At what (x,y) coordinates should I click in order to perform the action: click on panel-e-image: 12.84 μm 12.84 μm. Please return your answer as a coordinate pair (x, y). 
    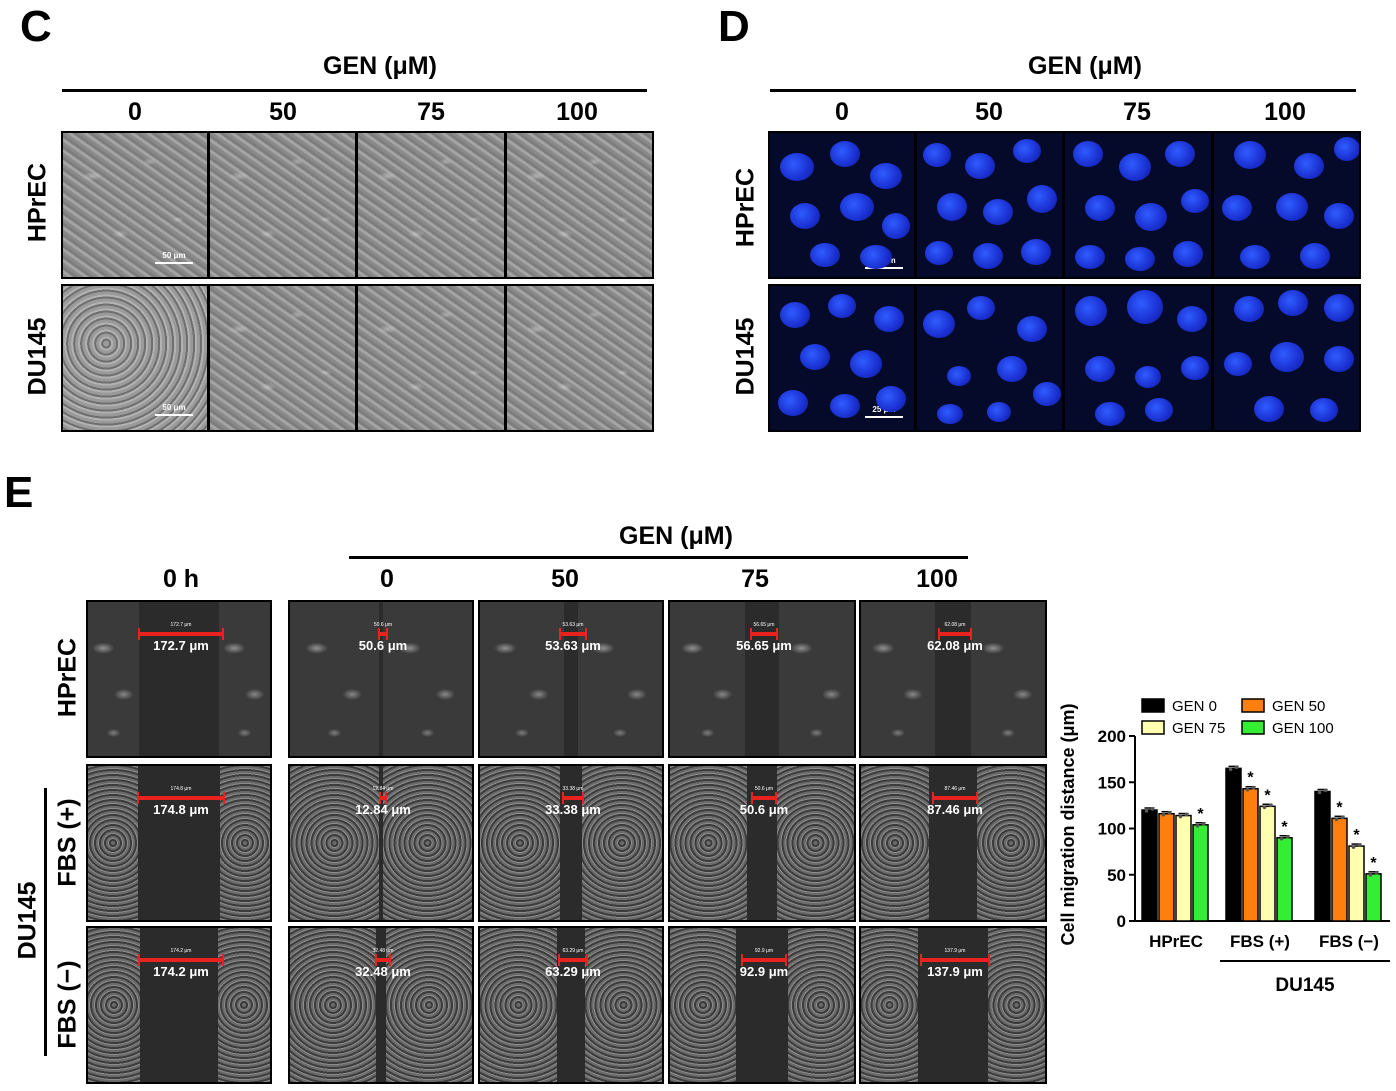
    Looking at the image, I should click on (381, 843).